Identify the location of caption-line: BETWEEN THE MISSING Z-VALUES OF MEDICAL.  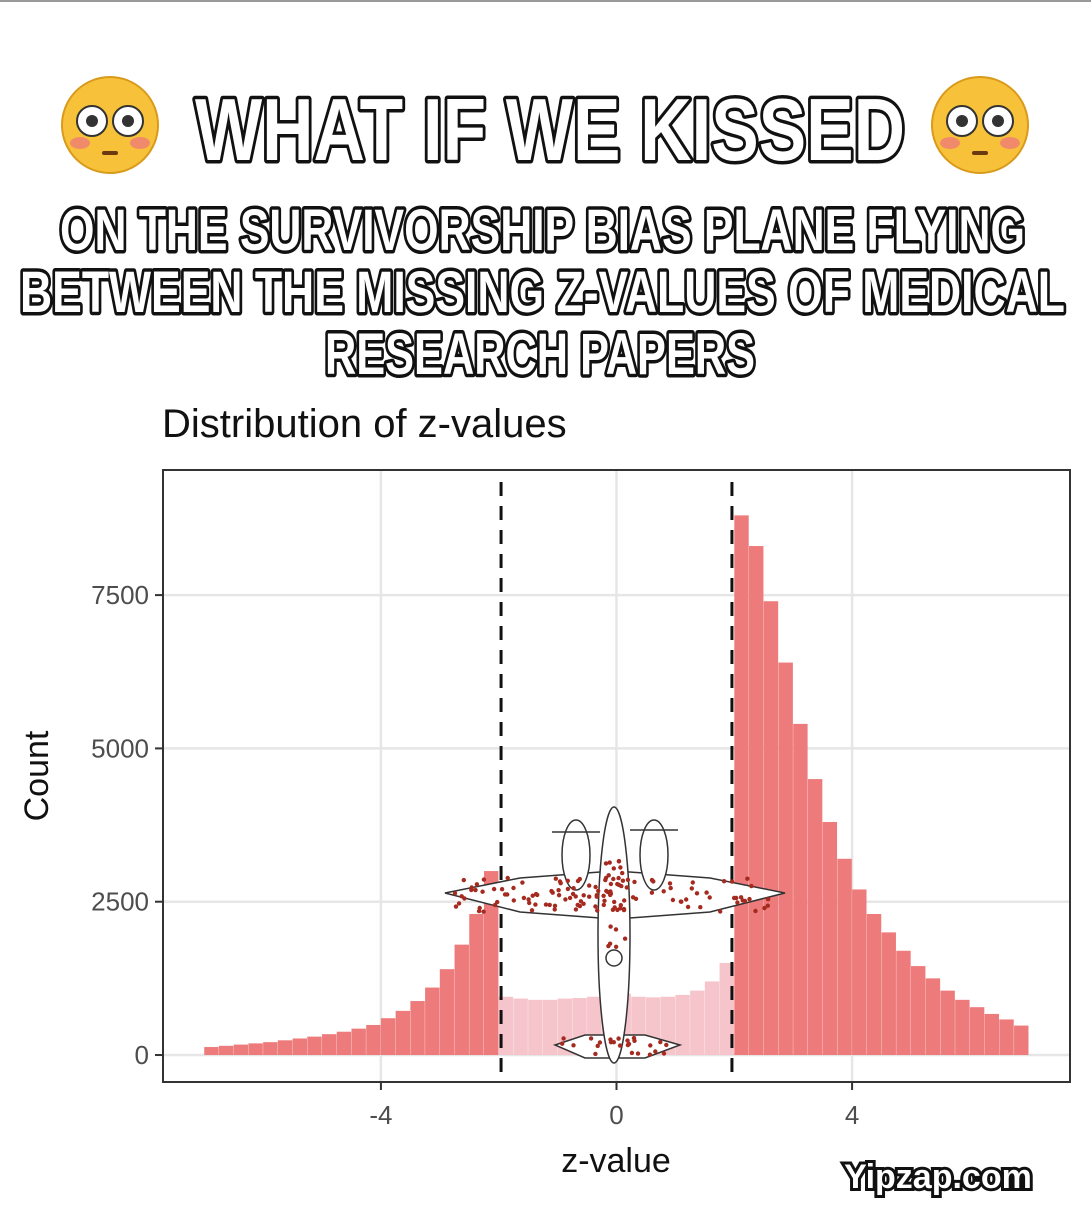
(542, 292).